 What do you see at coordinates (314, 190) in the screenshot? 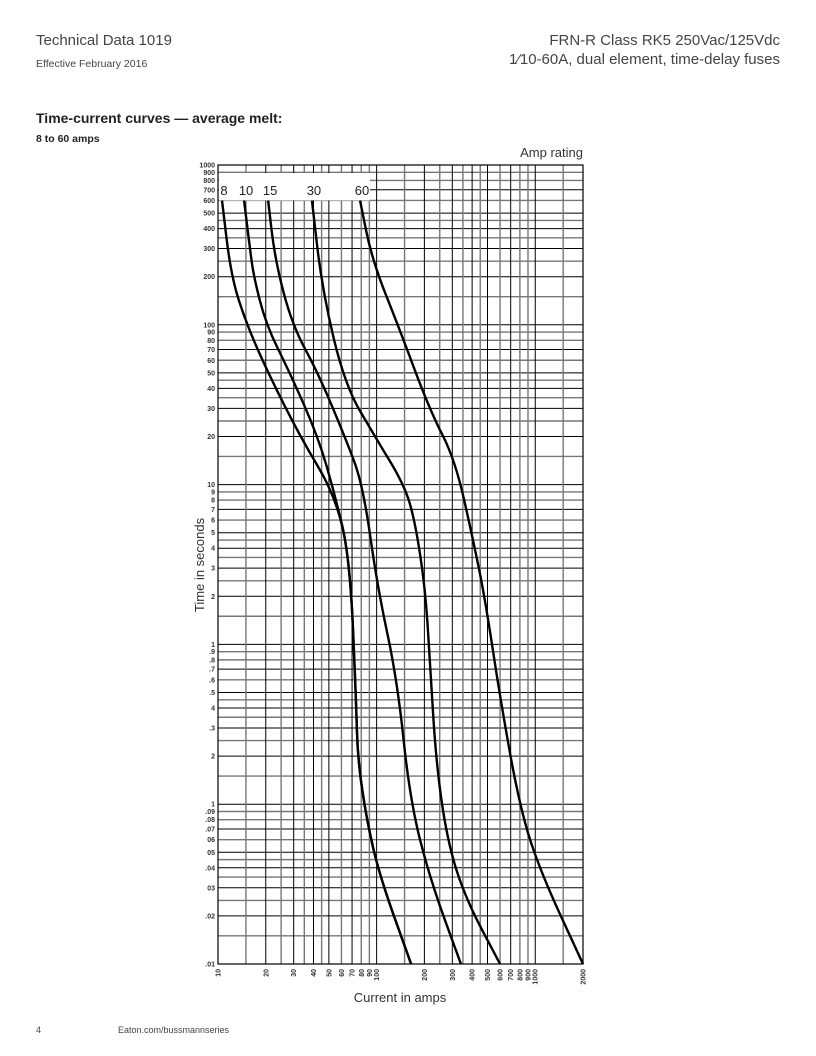
I see `amp-label-30: 30` at bounding box center [314, 190].